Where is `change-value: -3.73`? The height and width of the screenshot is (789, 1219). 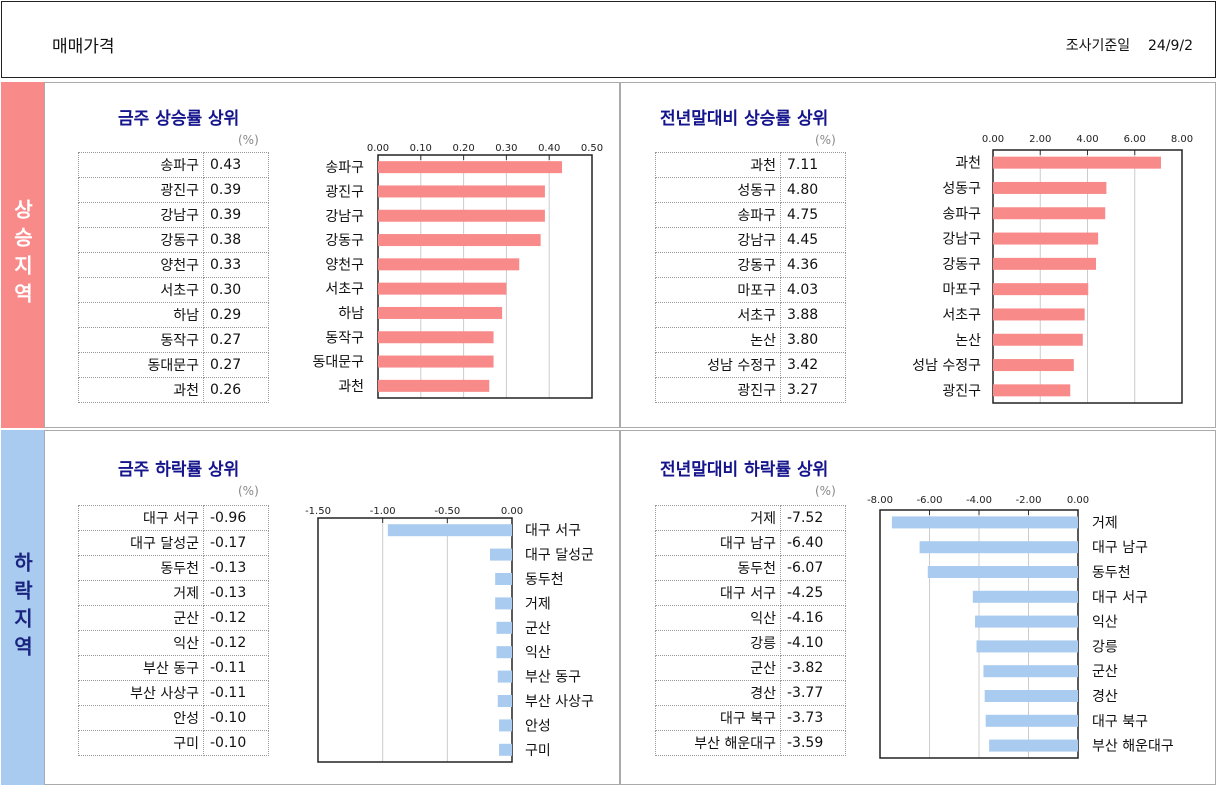 change-value: -3.73 is located at coordinates (813, 718).